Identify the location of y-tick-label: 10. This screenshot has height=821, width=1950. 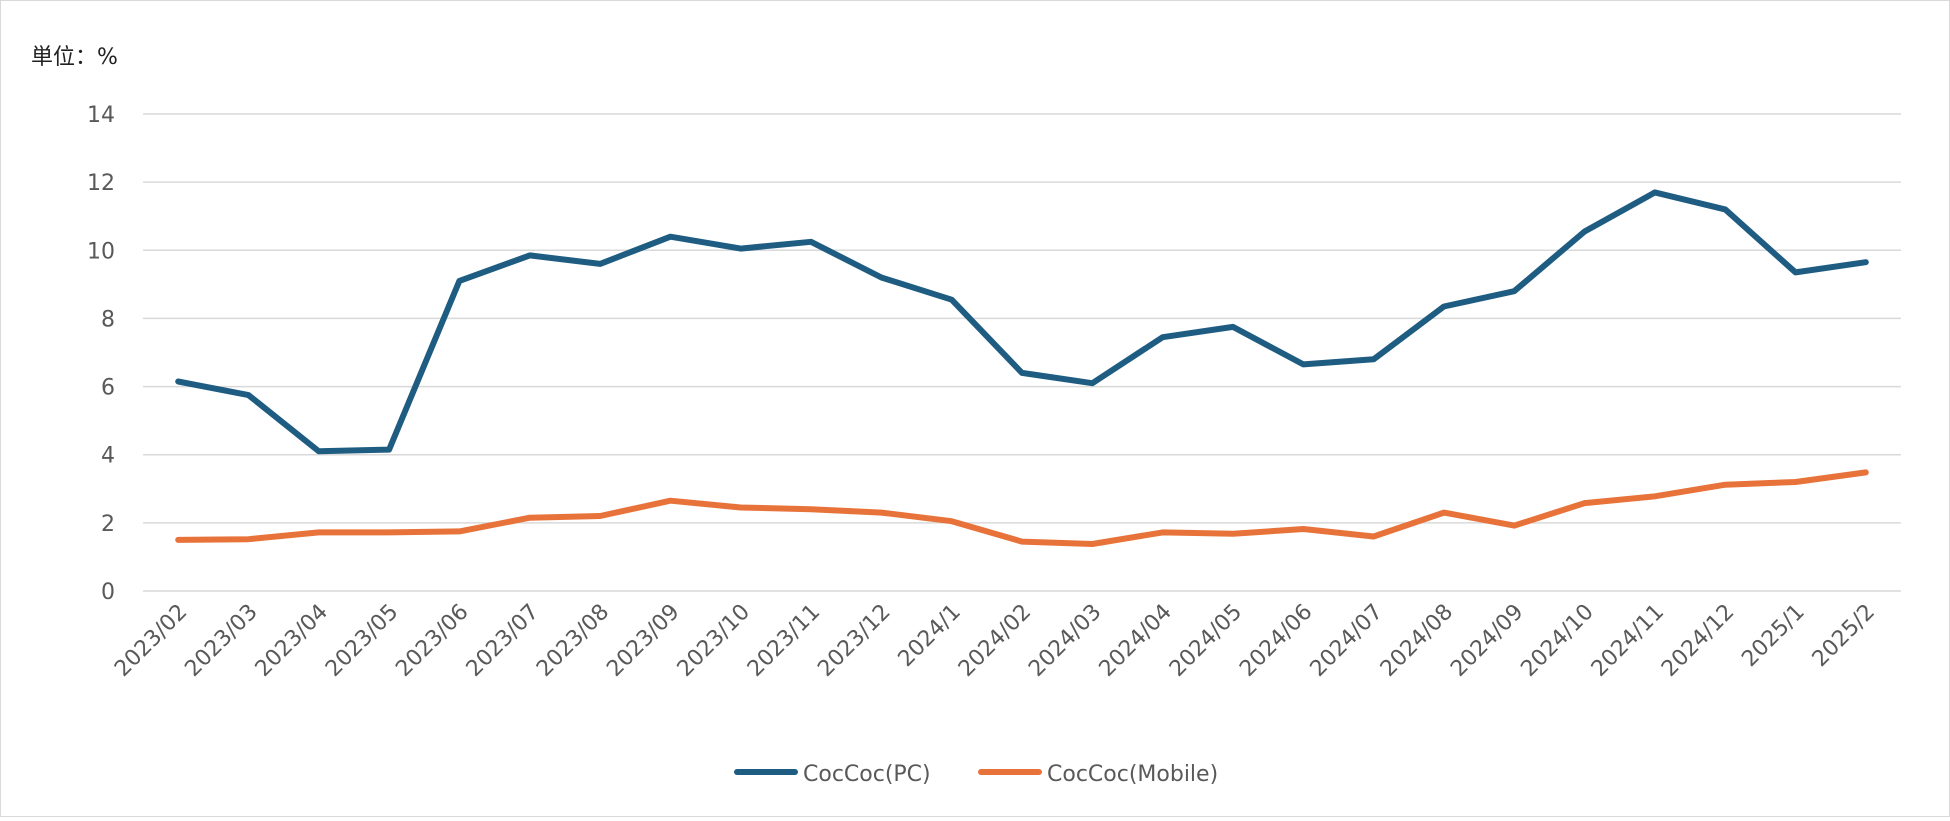
(101, 251).